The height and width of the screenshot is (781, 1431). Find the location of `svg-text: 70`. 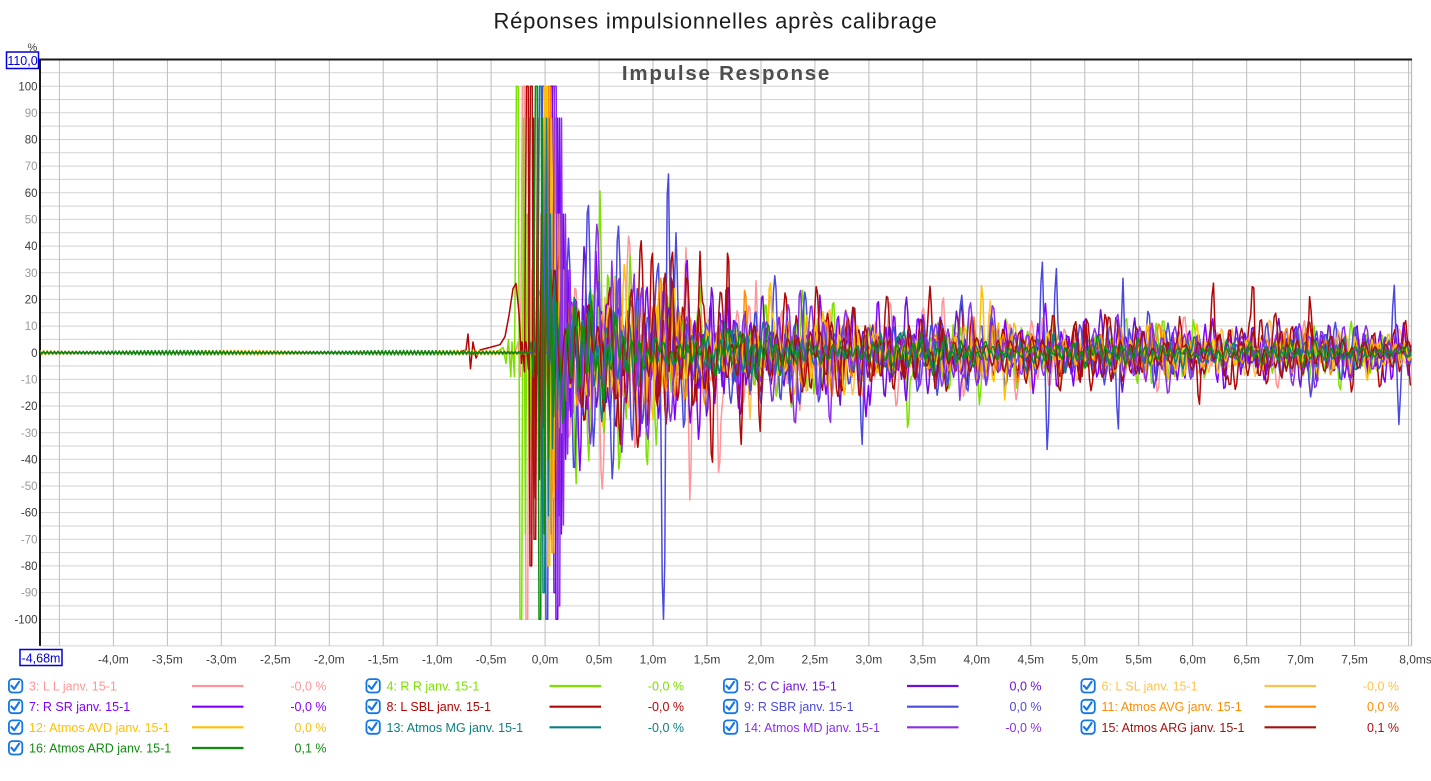

svg-text: 70 is located at coordinates (31, 167).